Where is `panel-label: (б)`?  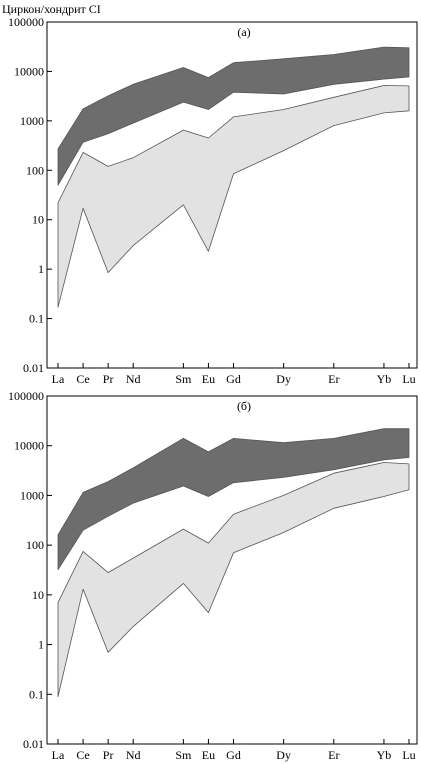
panel-label: (б) is located at coordinates (244, 406).